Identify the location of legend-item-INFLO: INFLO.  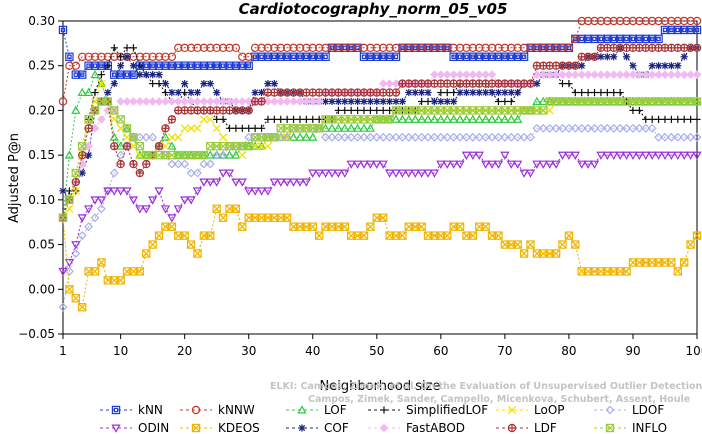
(630, 427).